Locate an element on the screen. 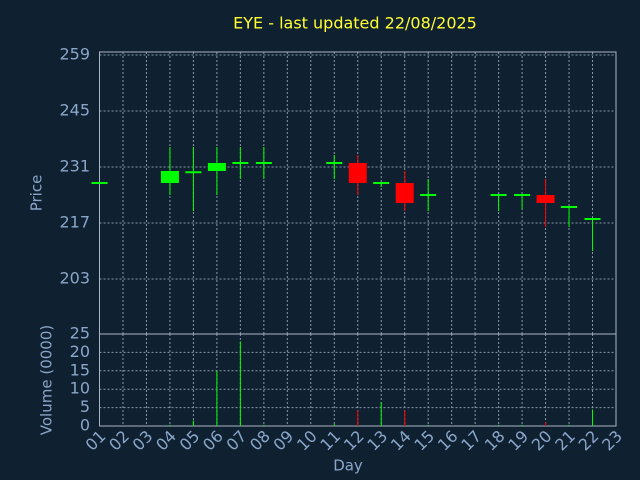 The image size is (640, 480). y-tick-label: 259 is located at coordinates (74, 54).